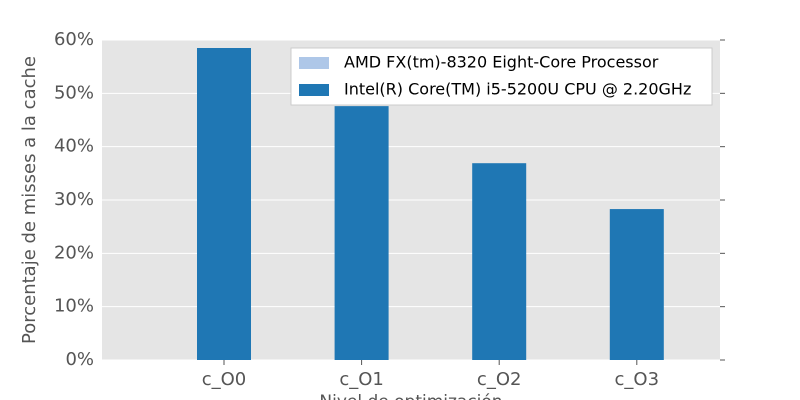 The width and height of the screenshot is (800, 400). I want to click on y-tick-label: 60%, so click(74, 39).